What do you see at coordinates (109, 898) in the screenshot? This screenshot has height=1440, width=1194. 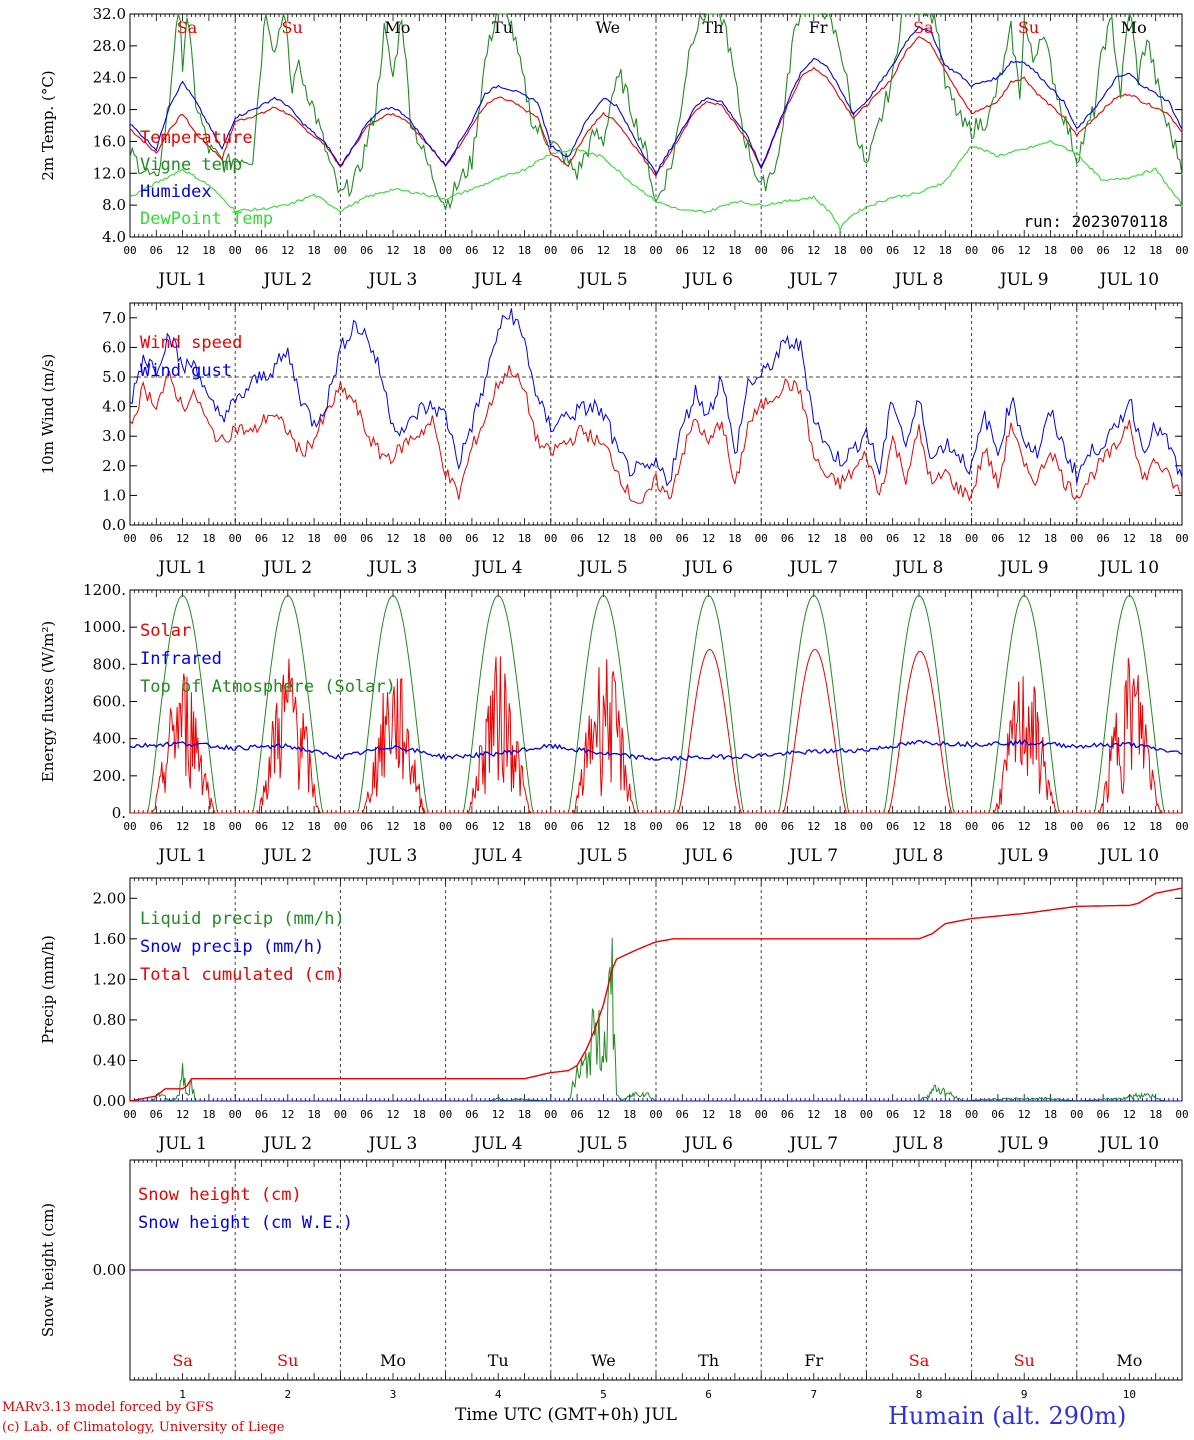 I see `y-tick-label: 2.00` at bounding box center [109, 898].